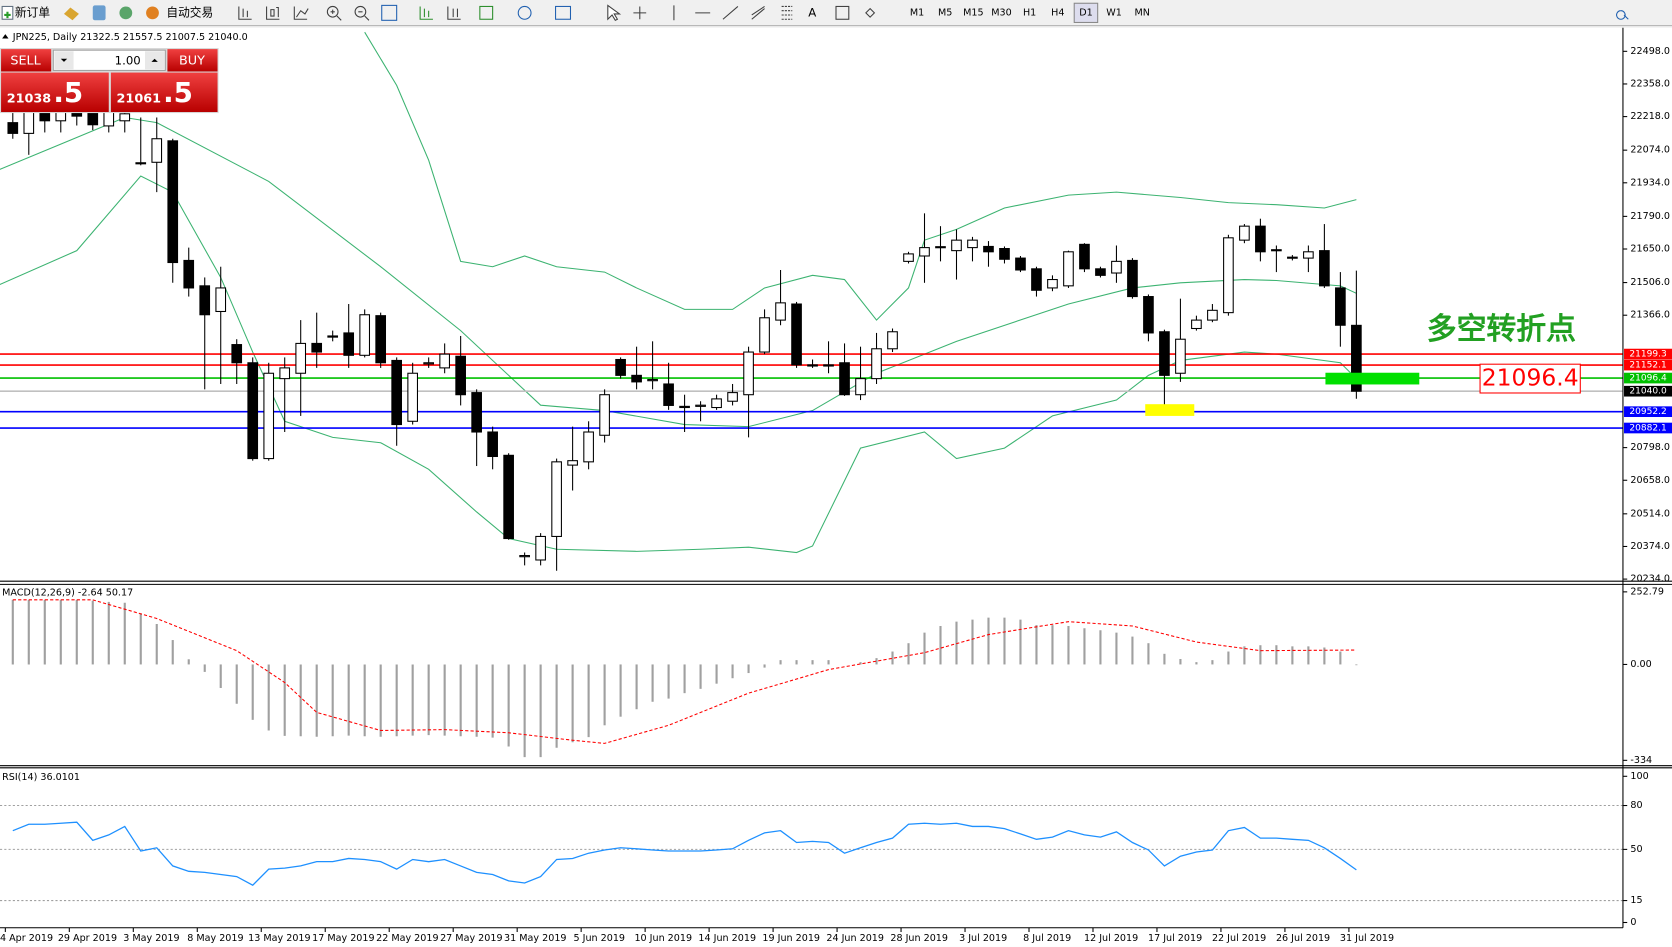 The height and width of the screenshot is (947, 1672). What do you see at coordinates (1057, 12) in the screenshot?
I see `timeframe-button: H4` at bounding box center [1057, 12].